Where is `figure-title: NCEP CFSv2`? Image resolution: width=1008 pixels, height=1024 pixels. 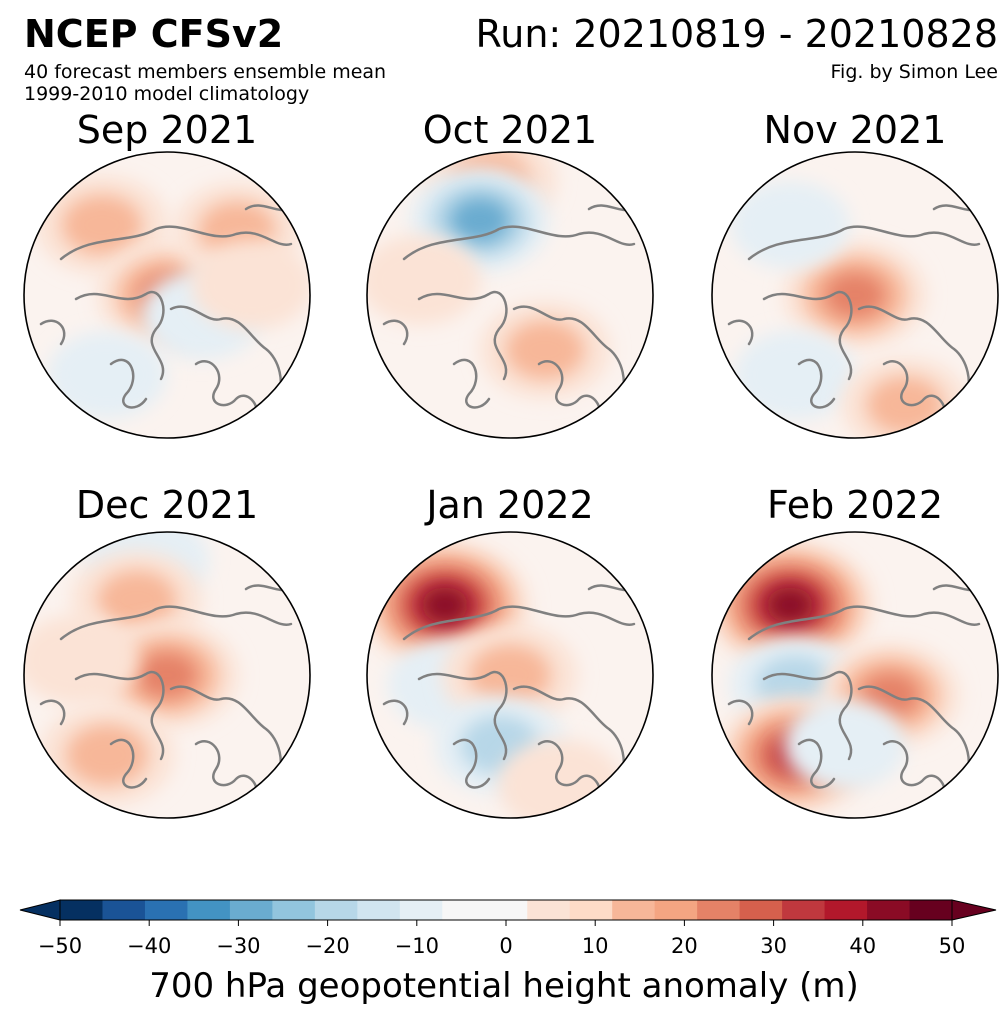 figure-title: NCEP CFSv2 is located at coordinates (154, 34).